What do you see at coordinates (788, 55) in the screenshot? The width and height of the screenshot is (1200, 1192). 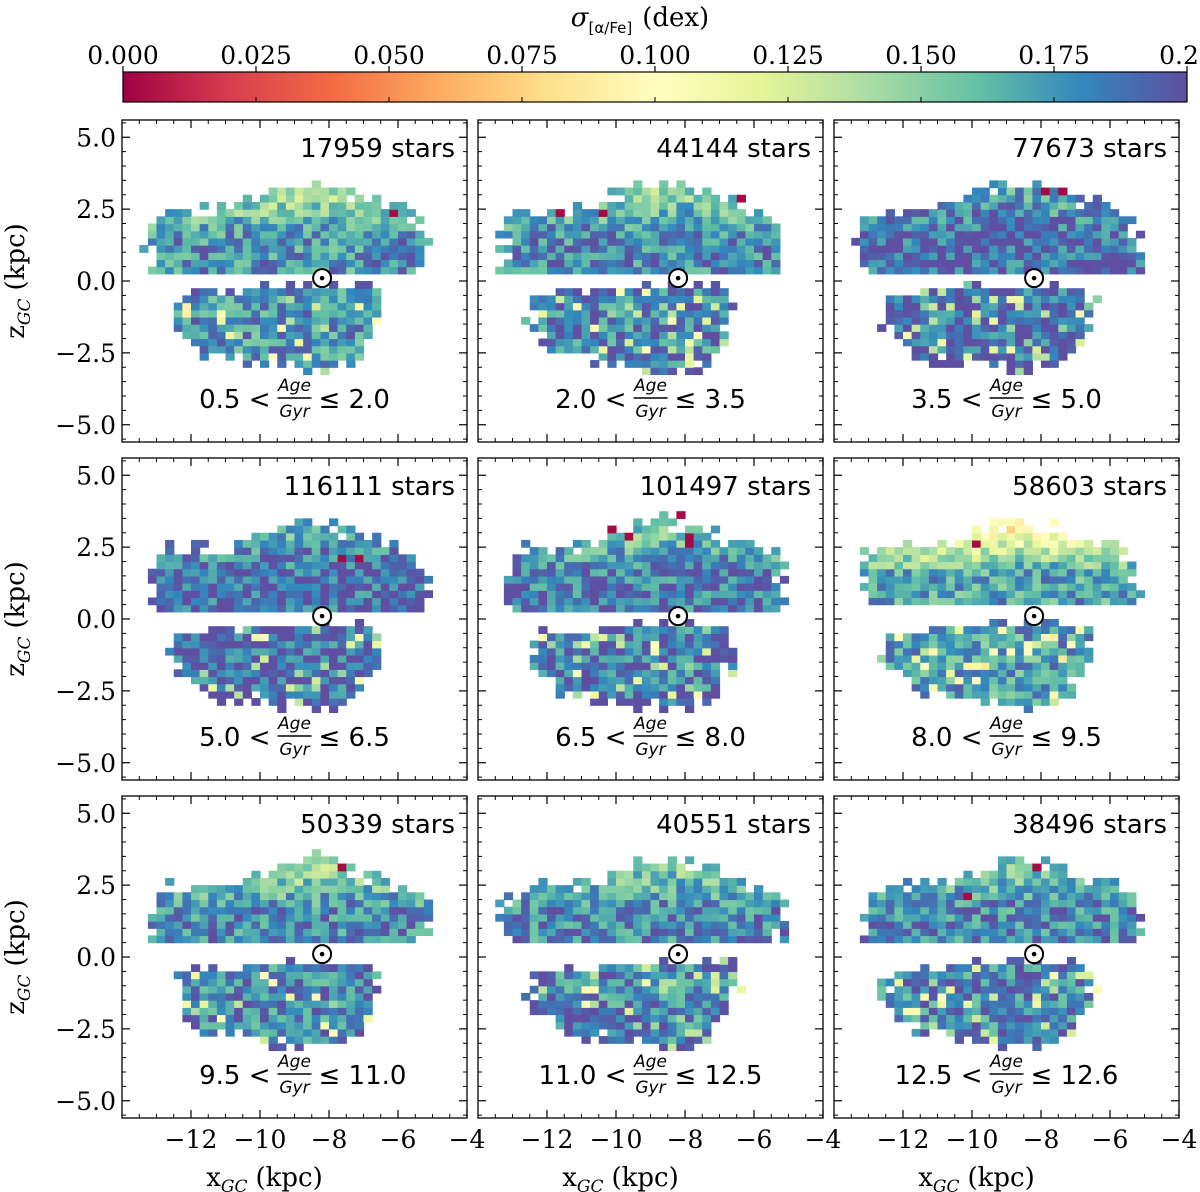 I see `colorbar-tick-label: 0.125` at bounding box center [788, 55].